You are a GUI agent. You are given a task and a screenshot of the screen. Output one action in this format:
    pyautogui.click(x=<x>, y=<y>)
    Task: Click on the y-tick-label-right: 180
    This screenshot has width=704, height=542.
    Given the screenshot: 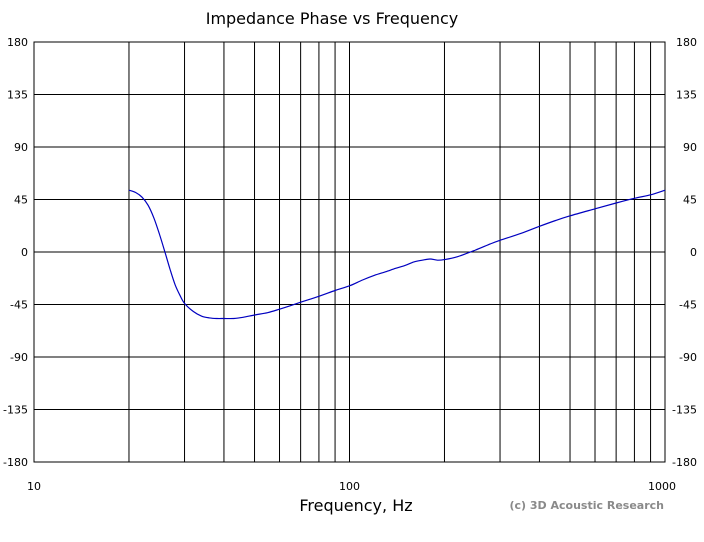 What is the action you would take?
    pyautogui.click(x=686, y=42)
    